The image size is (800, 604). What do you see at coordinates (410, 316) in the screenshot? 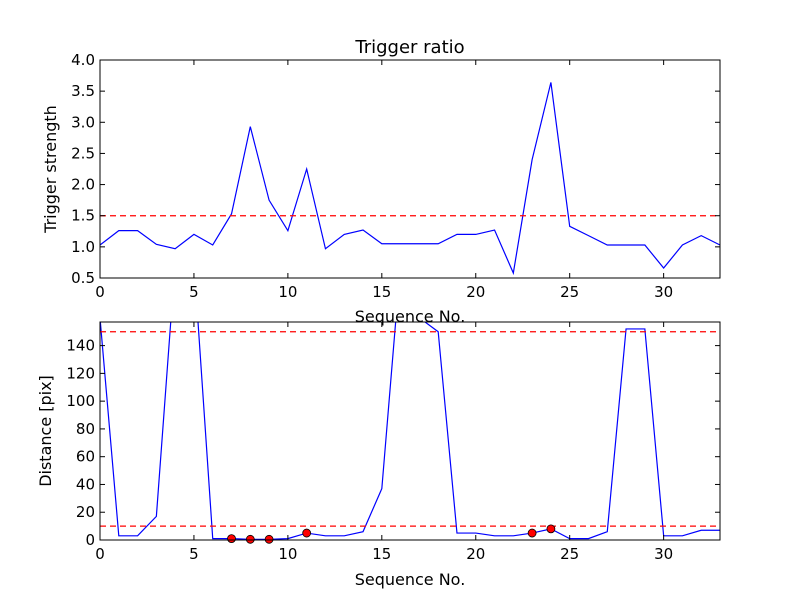
I see `top-chart-xlabel: Sequence No.` at bounding box center [410, 316].